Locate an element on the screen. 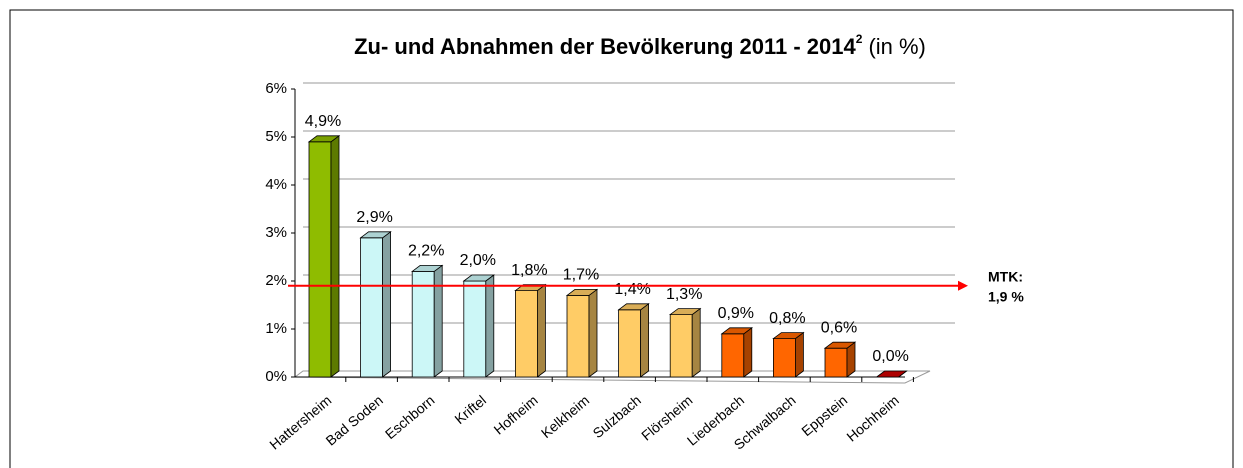  value-label: 0,8% is located at coordinates (787, 318).